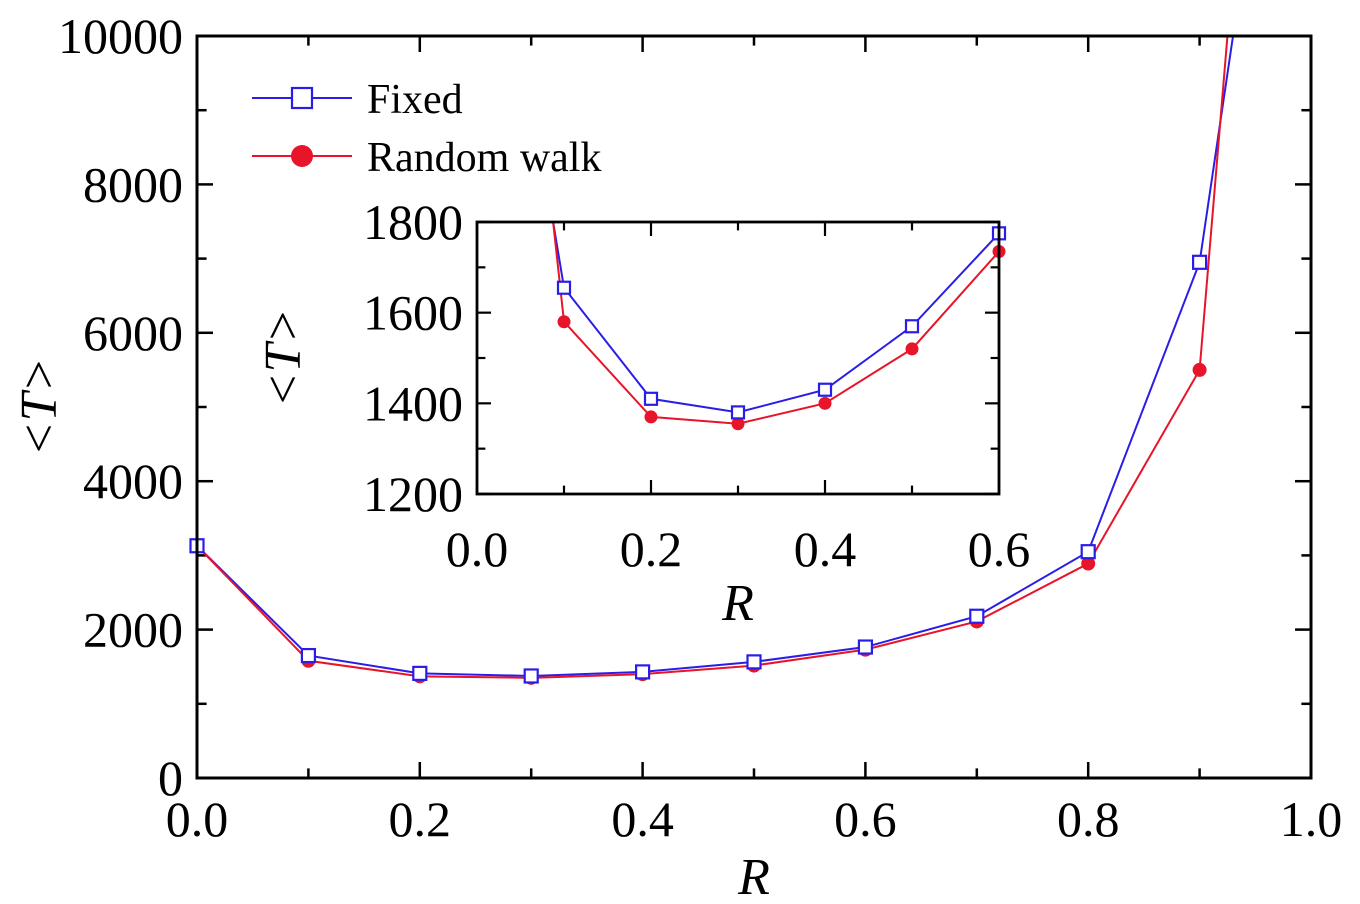  Describe the element at coordinates (197, 819) in the screenshot. I see `main-x-tick-label: 0.0` at that location.